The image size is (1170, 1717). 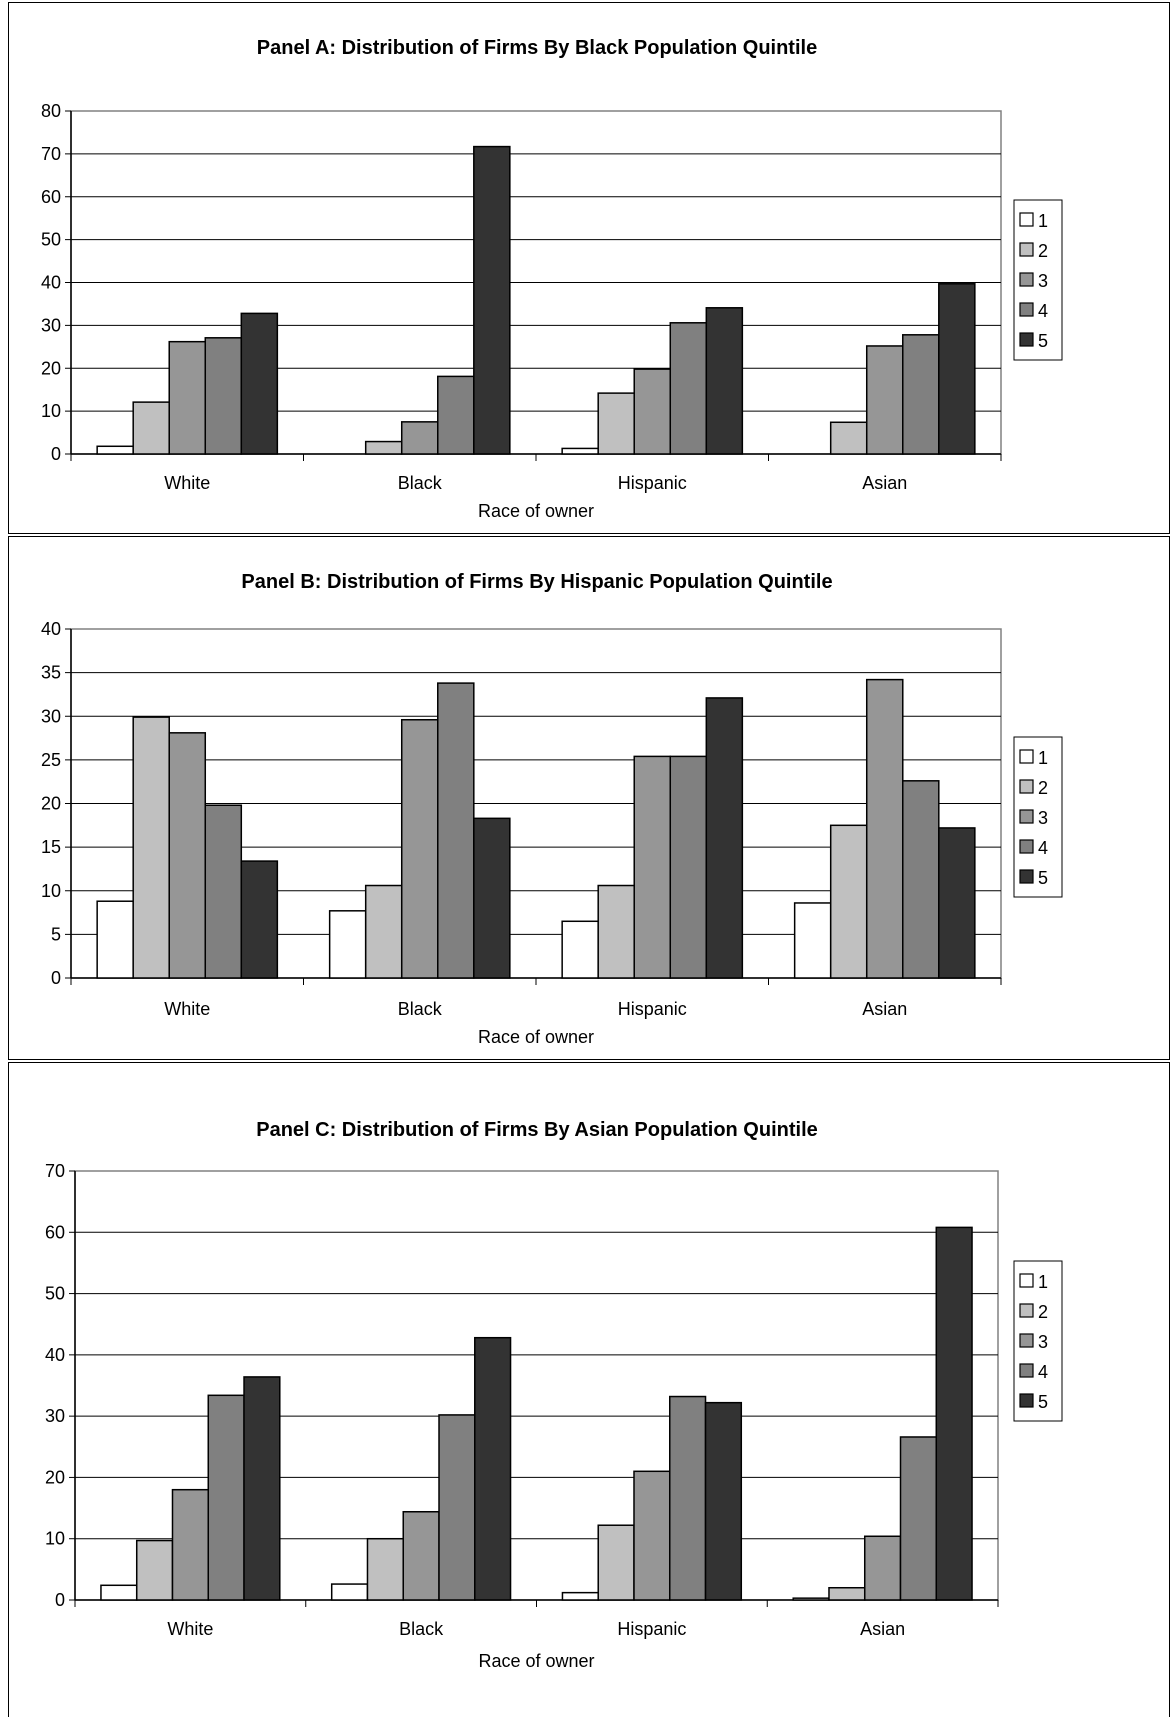 I want to click on panel-b-bar-white-q5, so click(x=259, y=919).